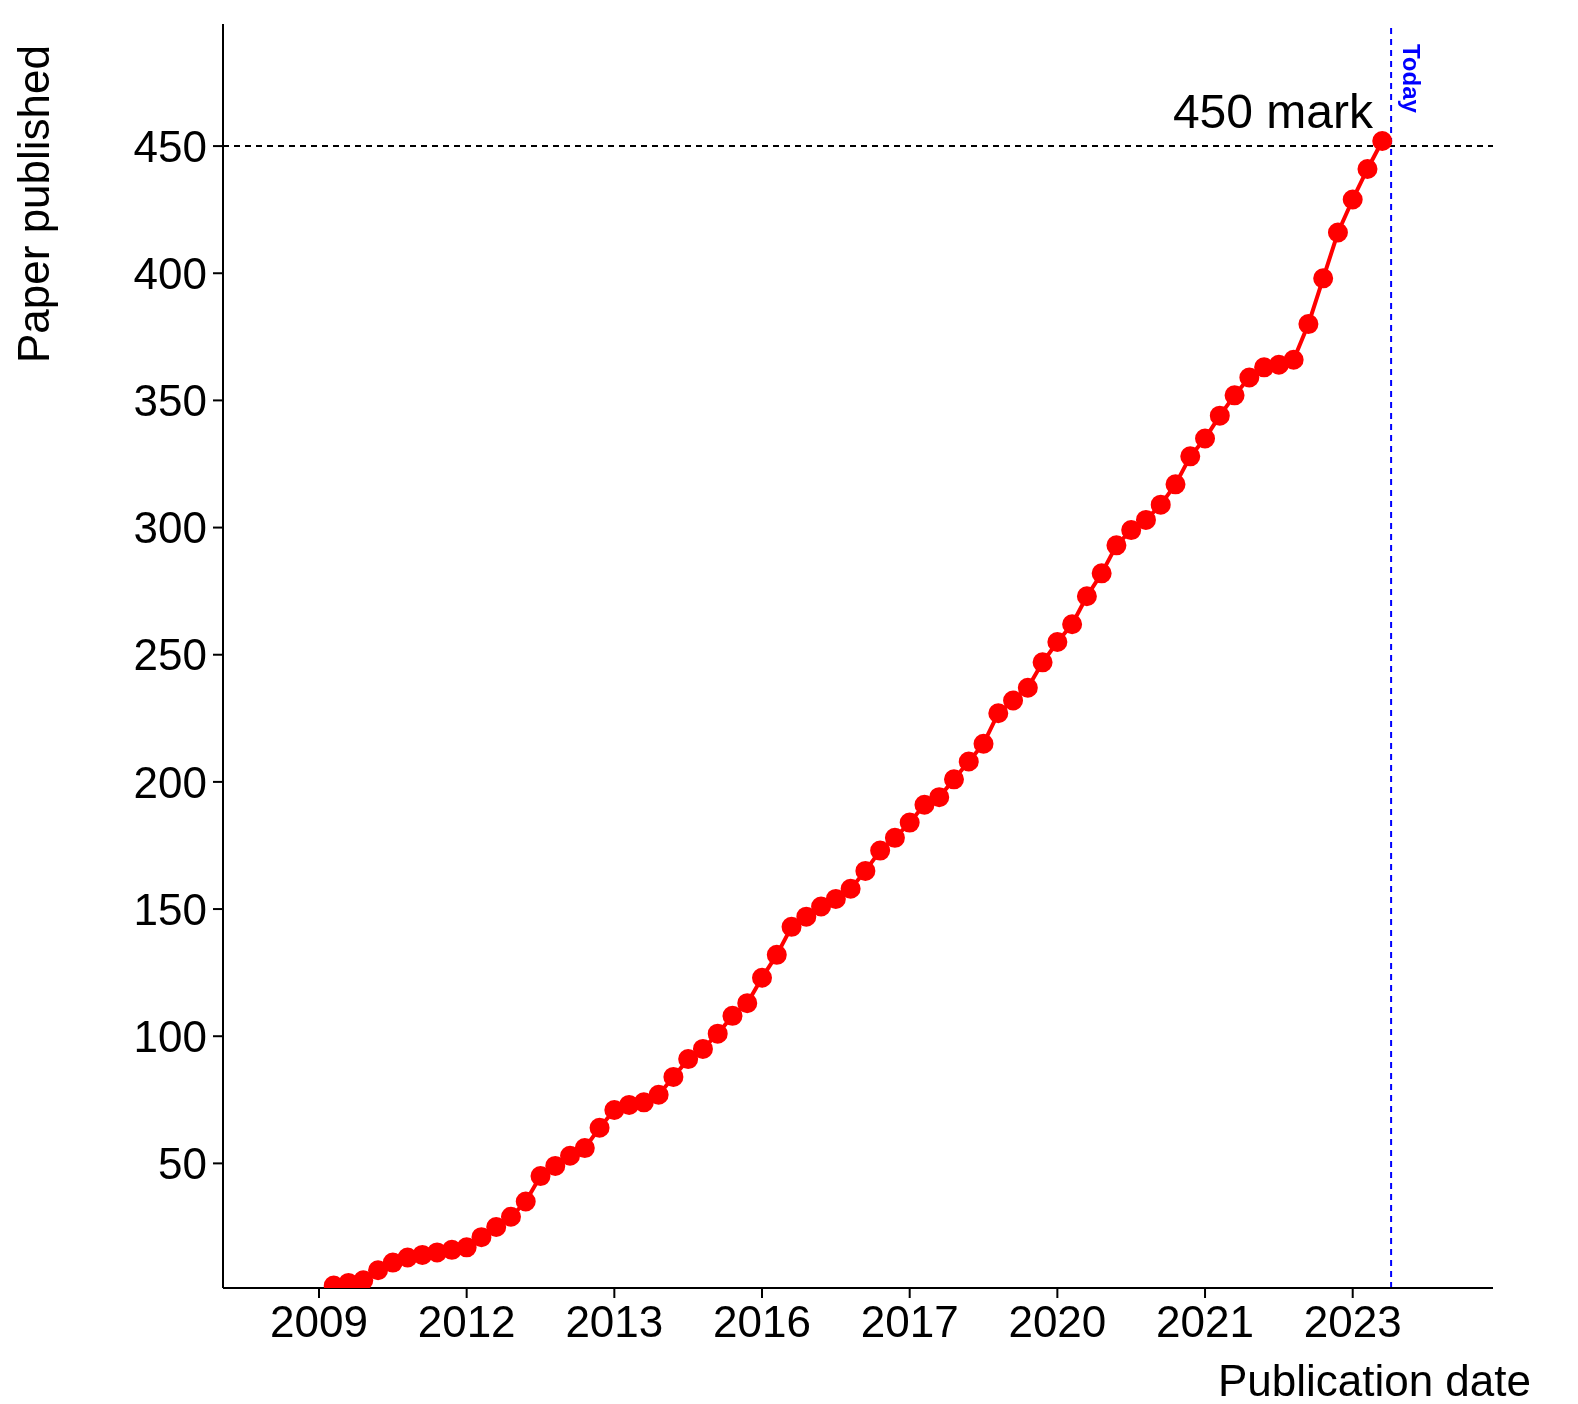 The width and height of the screenshot is (1578, 1404). What do you see at coordinates (170, 528) in the screenshot?
I see `y-tick-label: 300` at bounding box center [170, 528].